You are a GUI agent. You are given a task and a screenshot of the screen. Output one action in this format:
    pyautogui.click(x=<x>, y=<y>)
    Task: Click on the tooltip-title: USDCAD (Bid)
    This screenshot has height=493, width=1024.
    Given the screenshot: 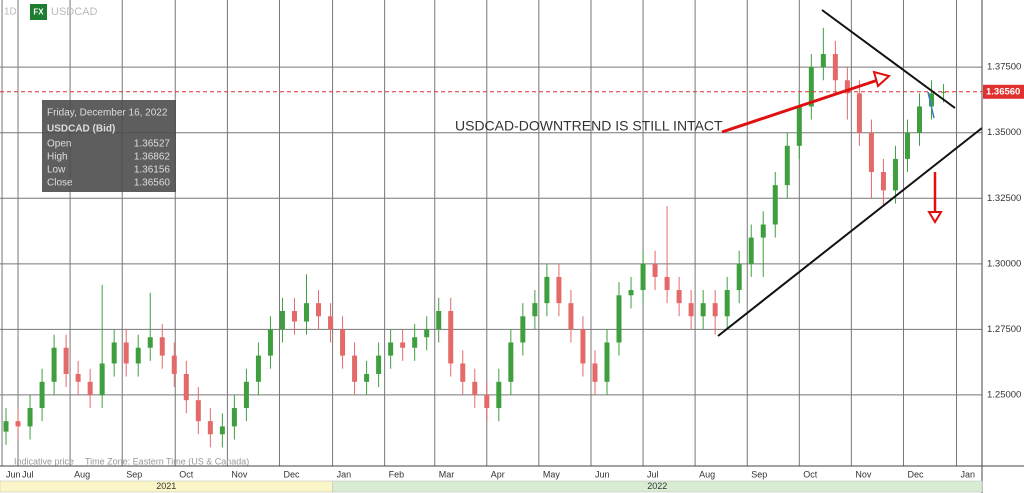 What is the action you would take?
    pyautogui.click(x=81, y=129)
    